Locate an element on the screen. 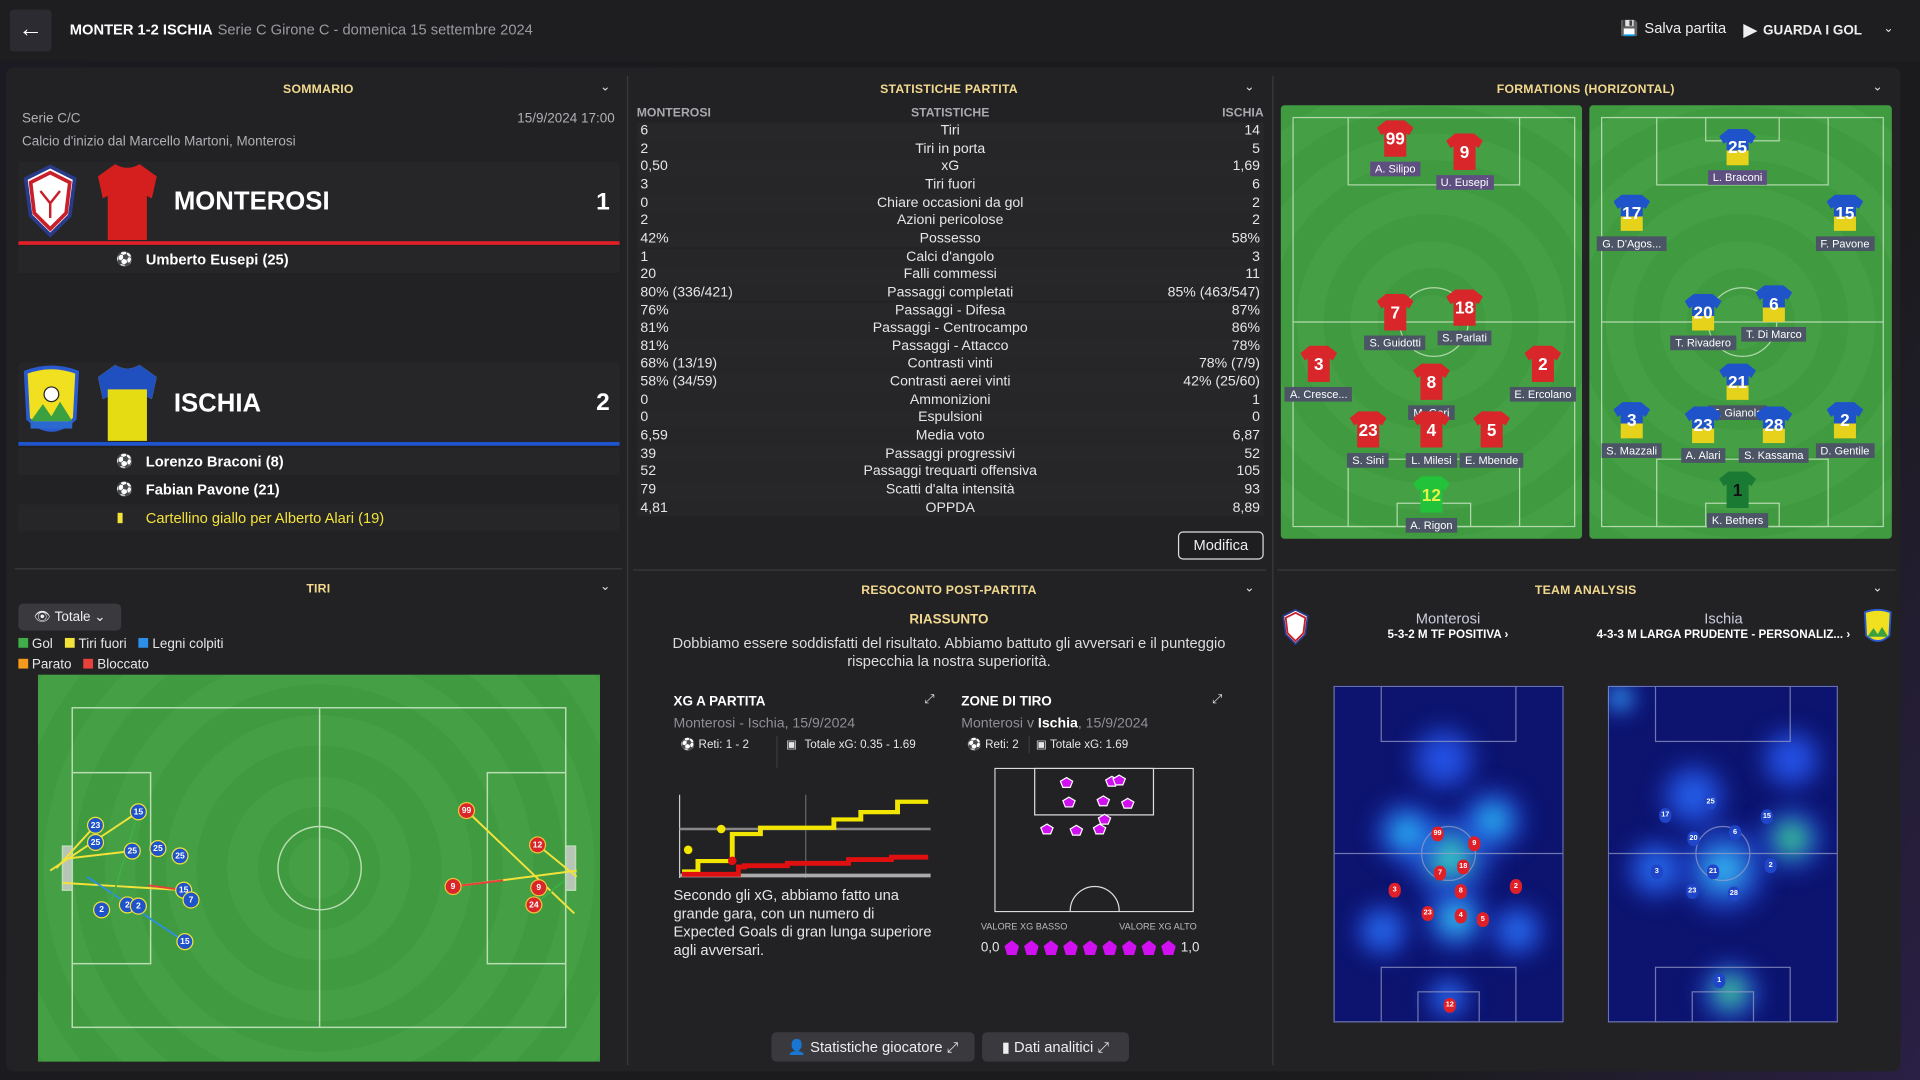  save-match-button: 💾 Salva partita is located at coordinates (1673, 28).